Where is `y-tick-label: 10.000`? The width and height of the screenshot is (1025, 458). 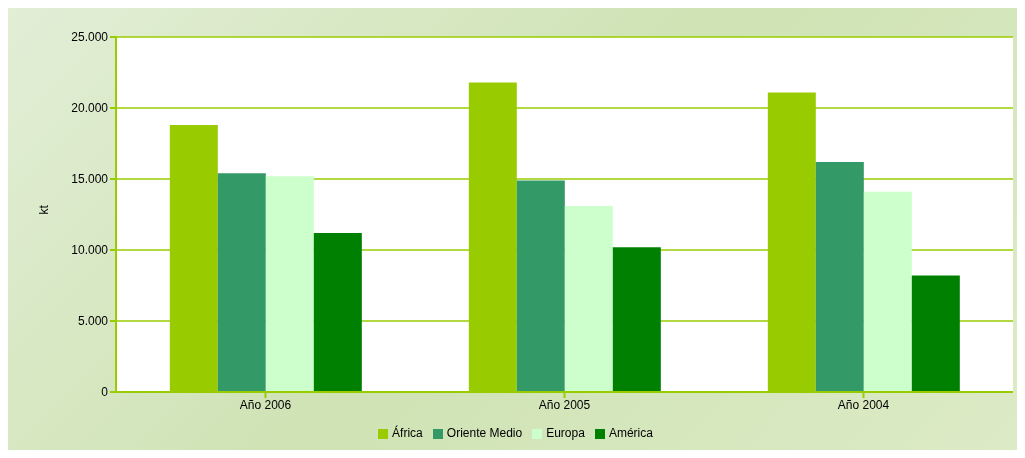
y-tick-label: 10.000 is located at coordinates (90, 250).